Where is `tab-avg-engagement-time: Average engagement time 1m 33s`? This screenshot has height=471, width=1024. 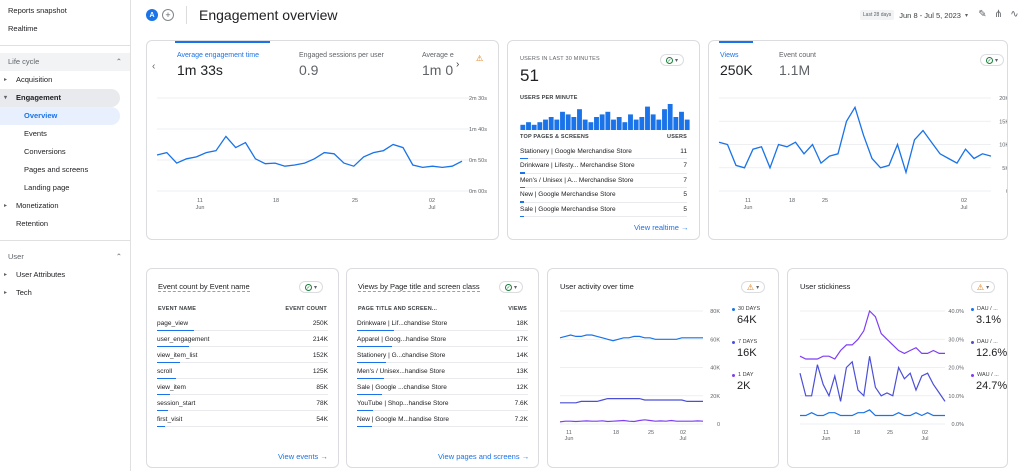 tab-avg-engagement-time: Average engagement time 1m 33s is located at coordinates (218, 65).